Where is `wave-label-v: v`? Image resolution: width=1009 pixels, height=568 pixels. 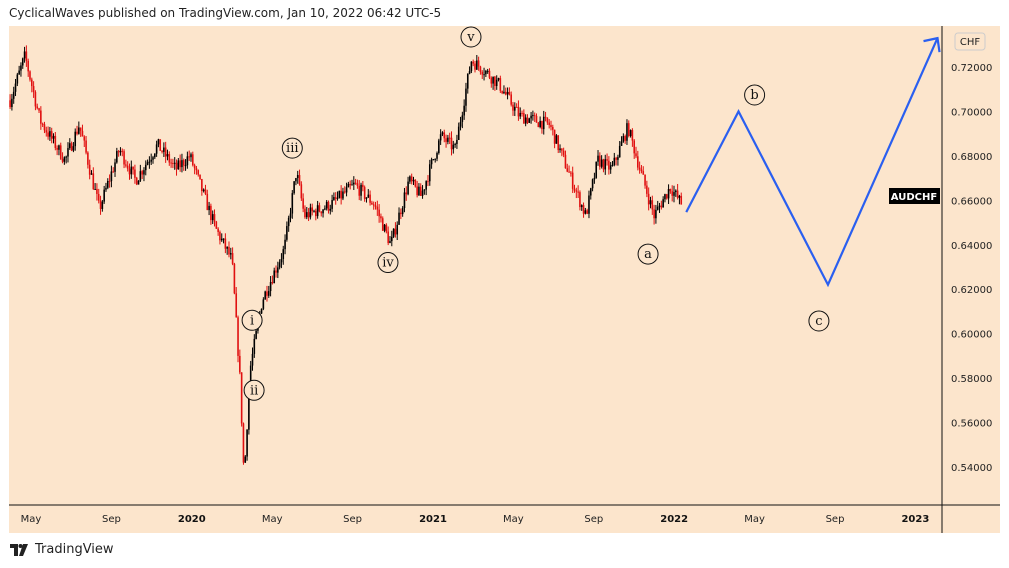
wave-label-v: v is located at coordinates (471, 37).